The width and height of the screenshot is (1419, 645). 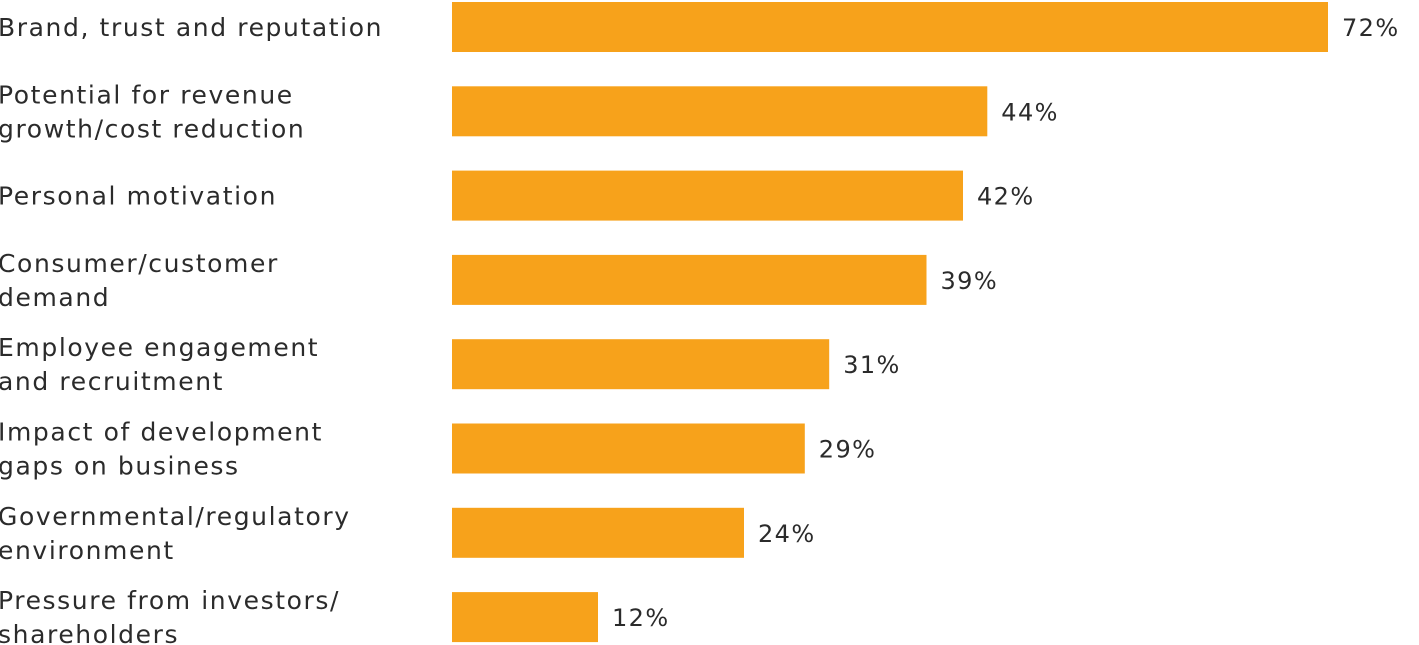 What do you see at coordinates (87, 550) in the screenshot?
I see `category-label-line: environment` at bounding box center [87, 550].